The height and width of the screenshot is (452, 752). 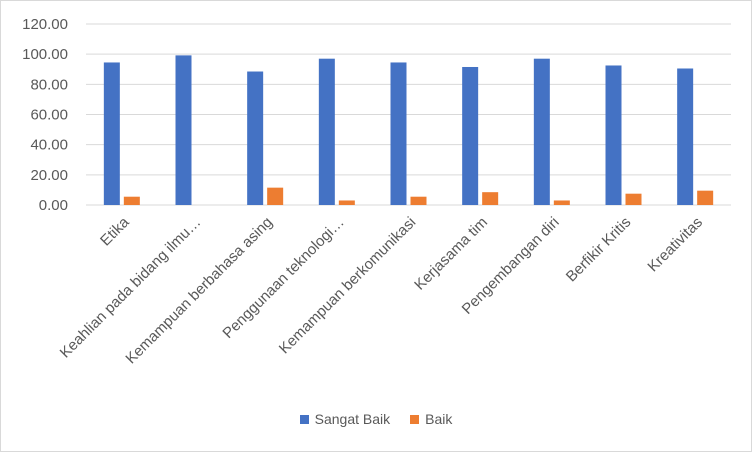 What do you see at coordinates (599, 250) in the screenshot?
I see `x-tick-label: Berfikir Kritis` at bounding box center [599, 250].